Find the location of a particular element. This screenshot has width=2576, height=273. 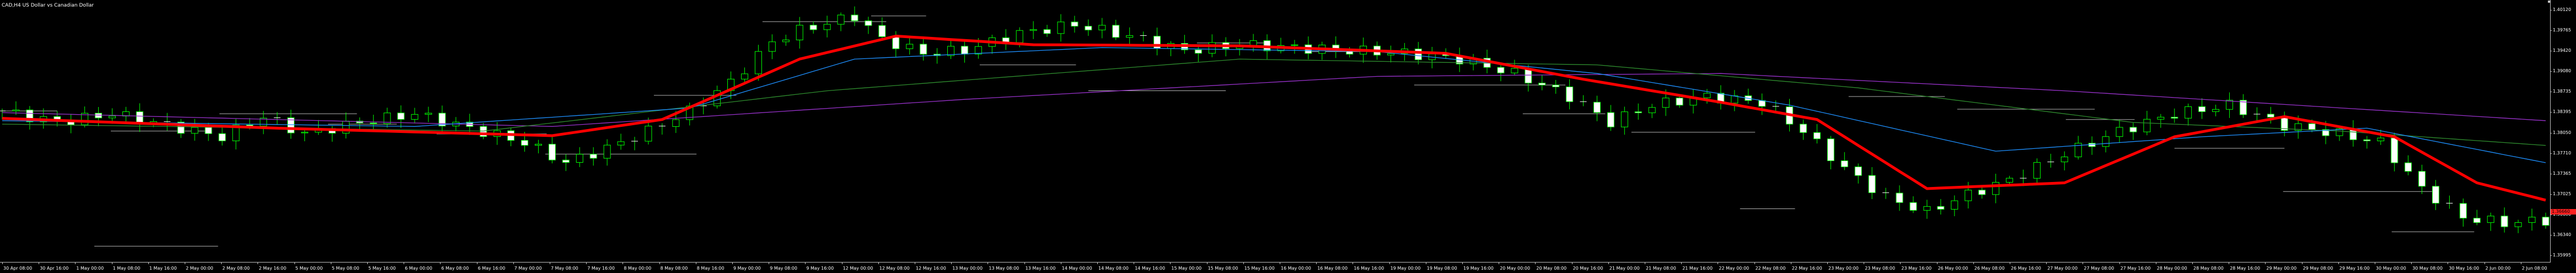

chart-title: CAD,H4 US Dollar vs Canadian Dollar is located at coordinates (48, 5).